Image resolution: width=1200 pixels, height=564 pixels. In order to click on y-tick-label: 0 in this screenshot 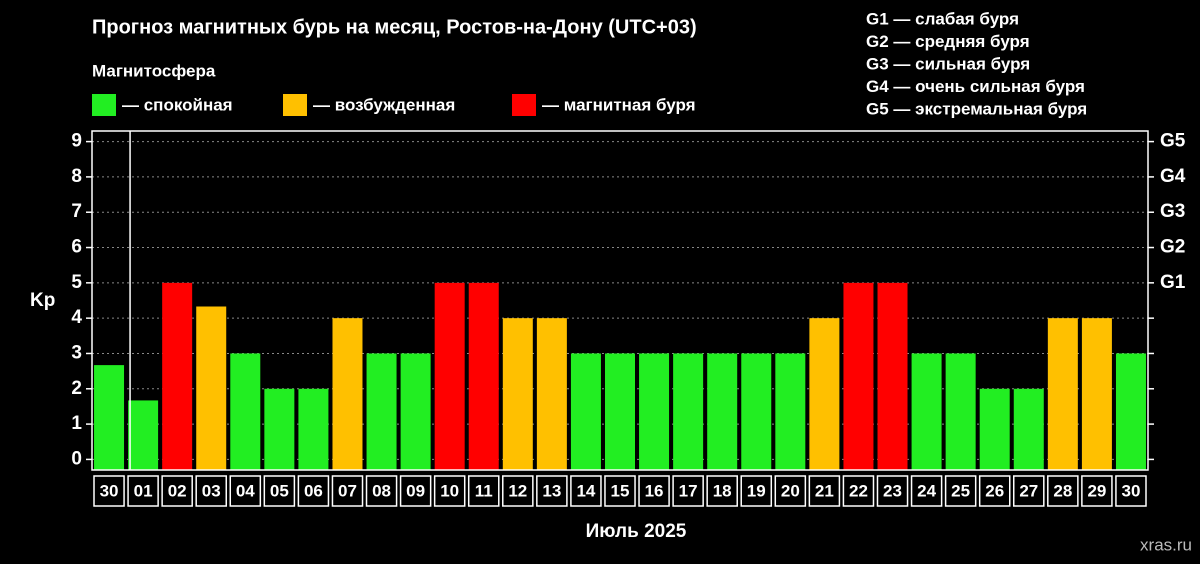, I will do `click(76, 458)`.